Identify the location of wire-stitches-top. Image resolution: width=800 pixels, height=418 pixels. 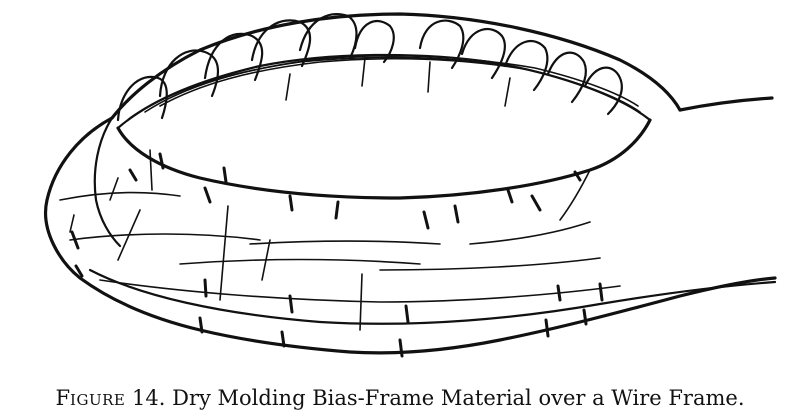
(398, 82).